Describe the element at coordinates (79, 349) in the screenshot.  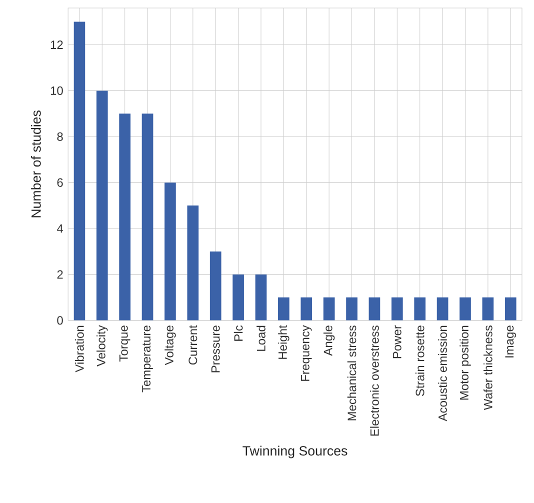
I see `x-tick-label: Vibration` at that location.